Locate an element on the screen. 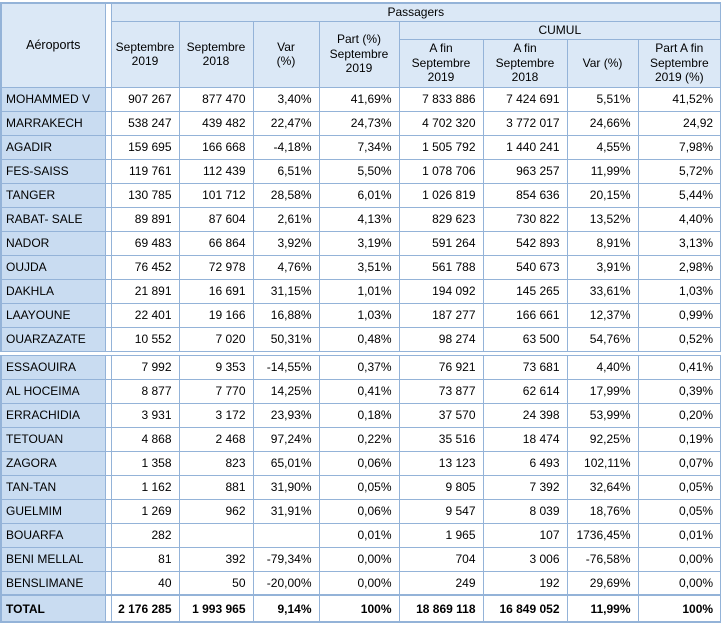  value-cell: 24 398 is located at coordinates (525, 415).